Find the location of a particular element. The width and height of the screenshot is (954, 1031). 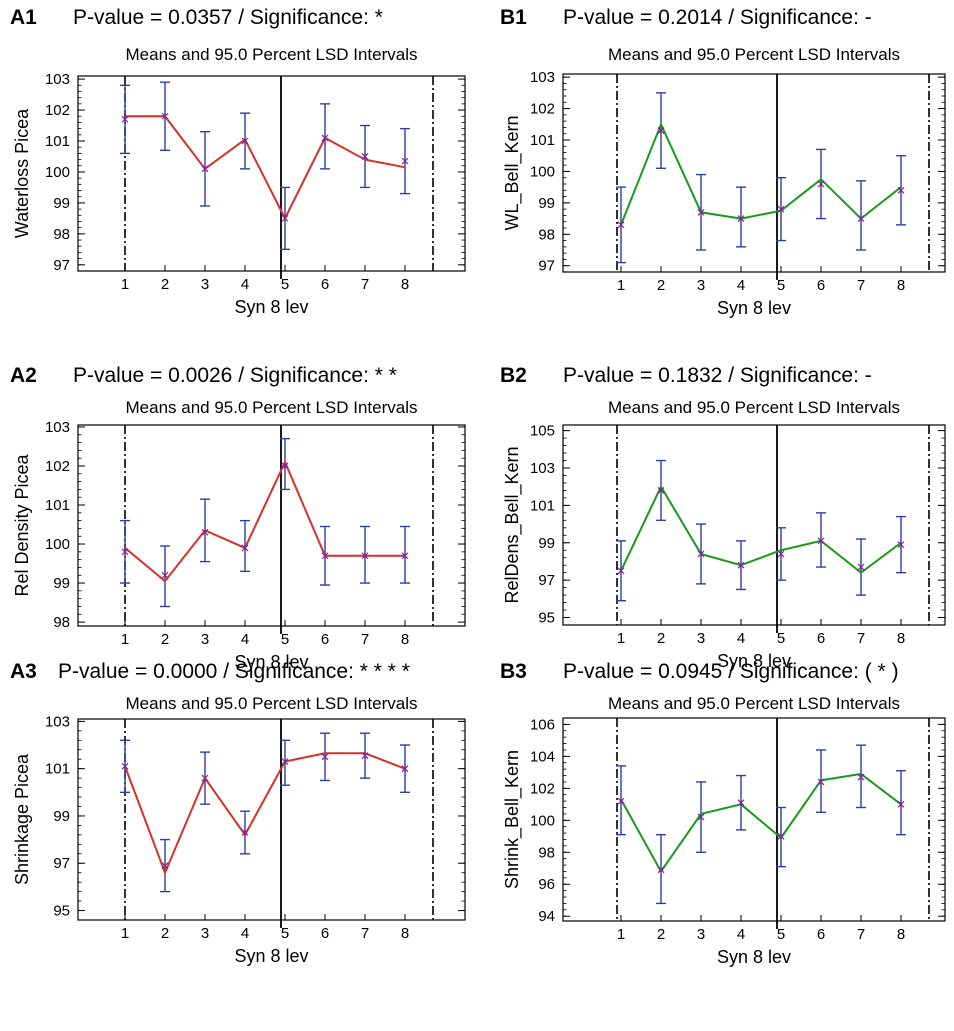

y-tick-label: 98 is located at coordinates (546, 852).